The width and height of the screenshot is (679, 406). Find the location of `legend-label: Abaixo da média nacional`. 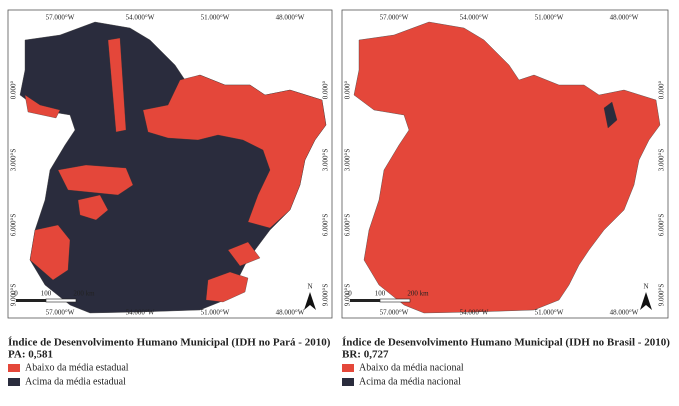

legend-label: Abaixo da média nacional is located at coordinates (411, 367).